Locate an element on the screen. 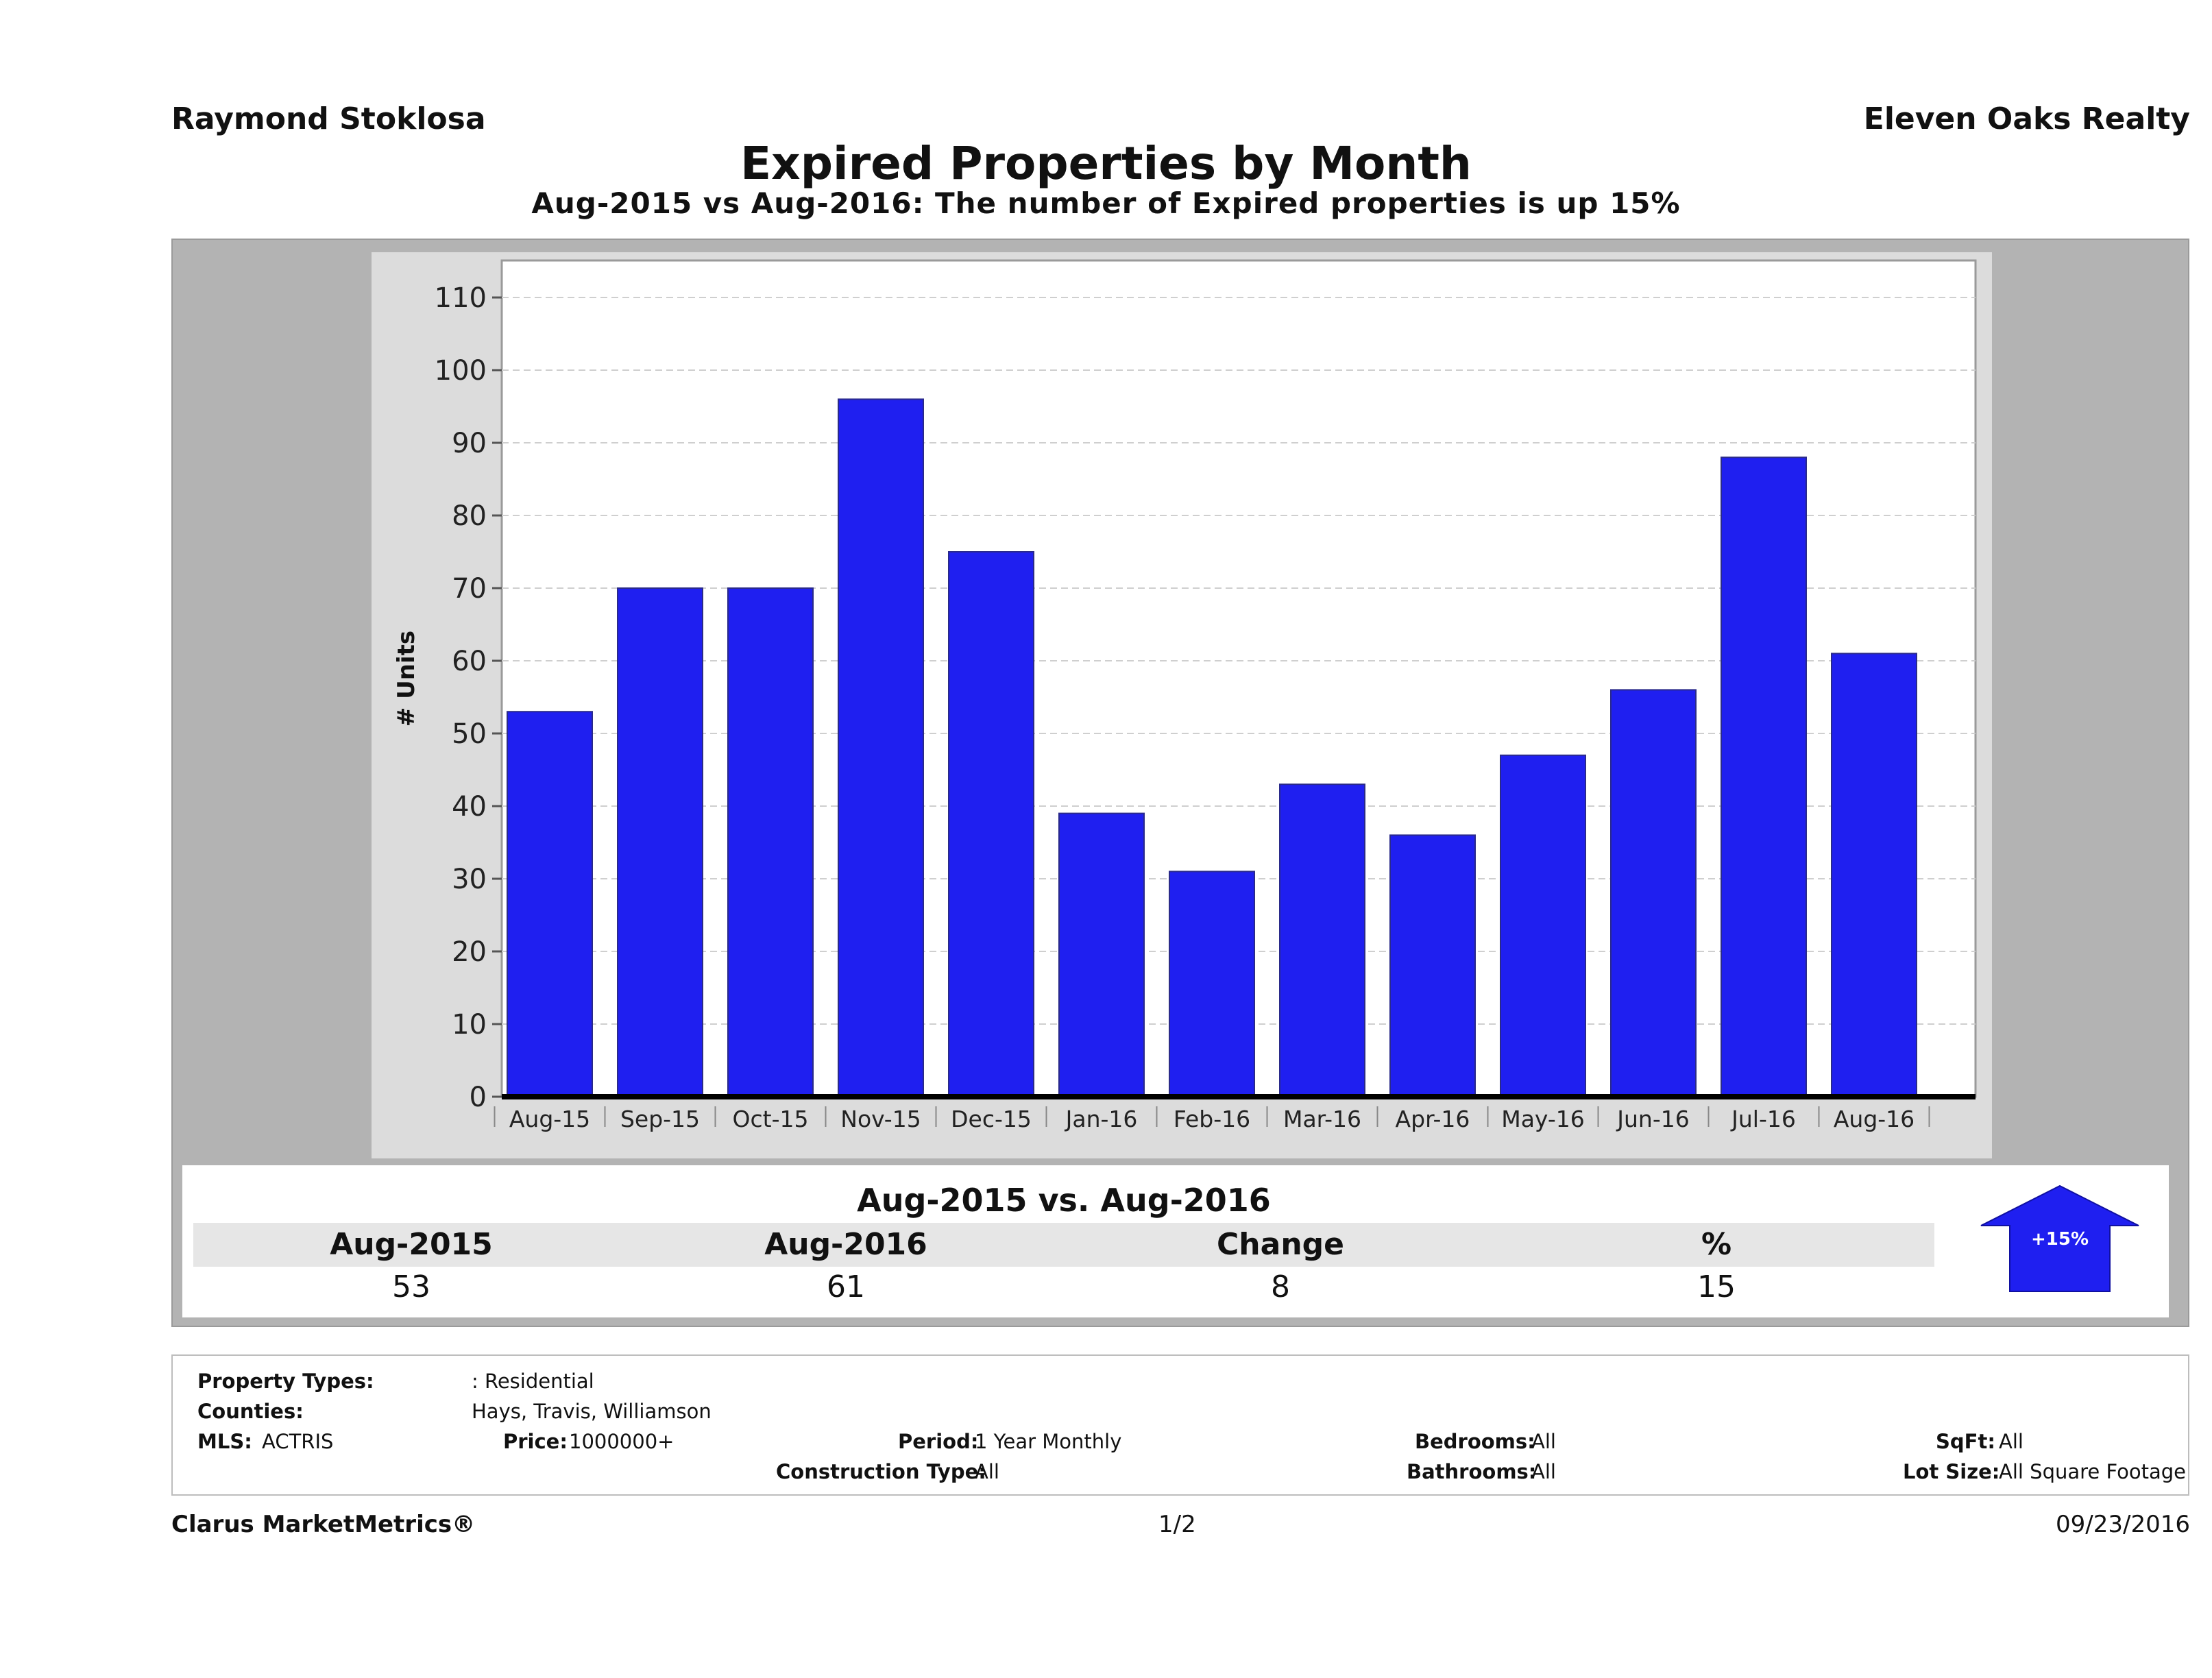  x-tick-label: Dec-15 is located at coordinates (992, 1119).